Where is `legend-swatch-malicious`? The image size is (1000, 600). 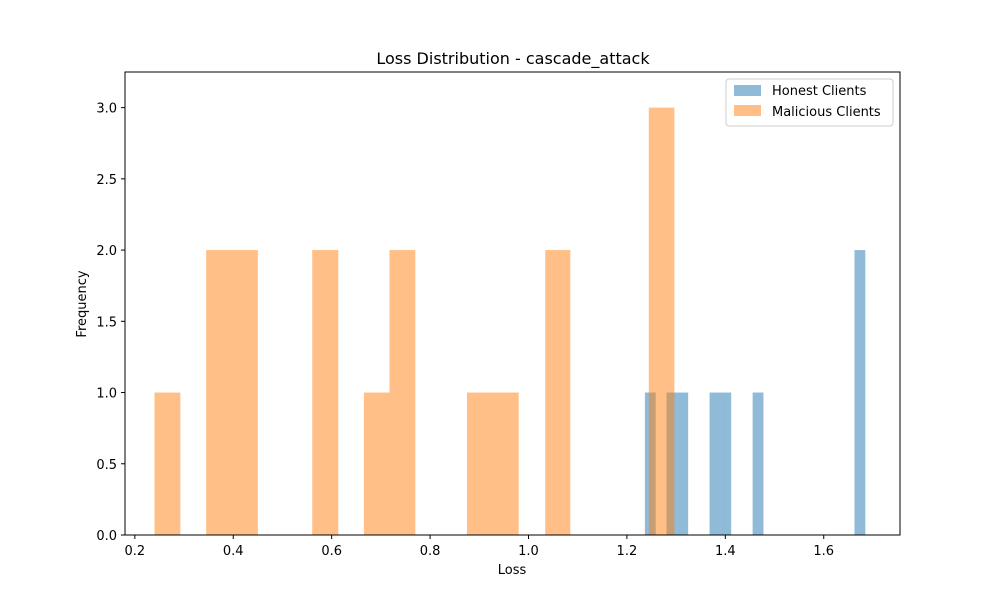
legend-swatch-malicious is located at coordinates (747, 110).